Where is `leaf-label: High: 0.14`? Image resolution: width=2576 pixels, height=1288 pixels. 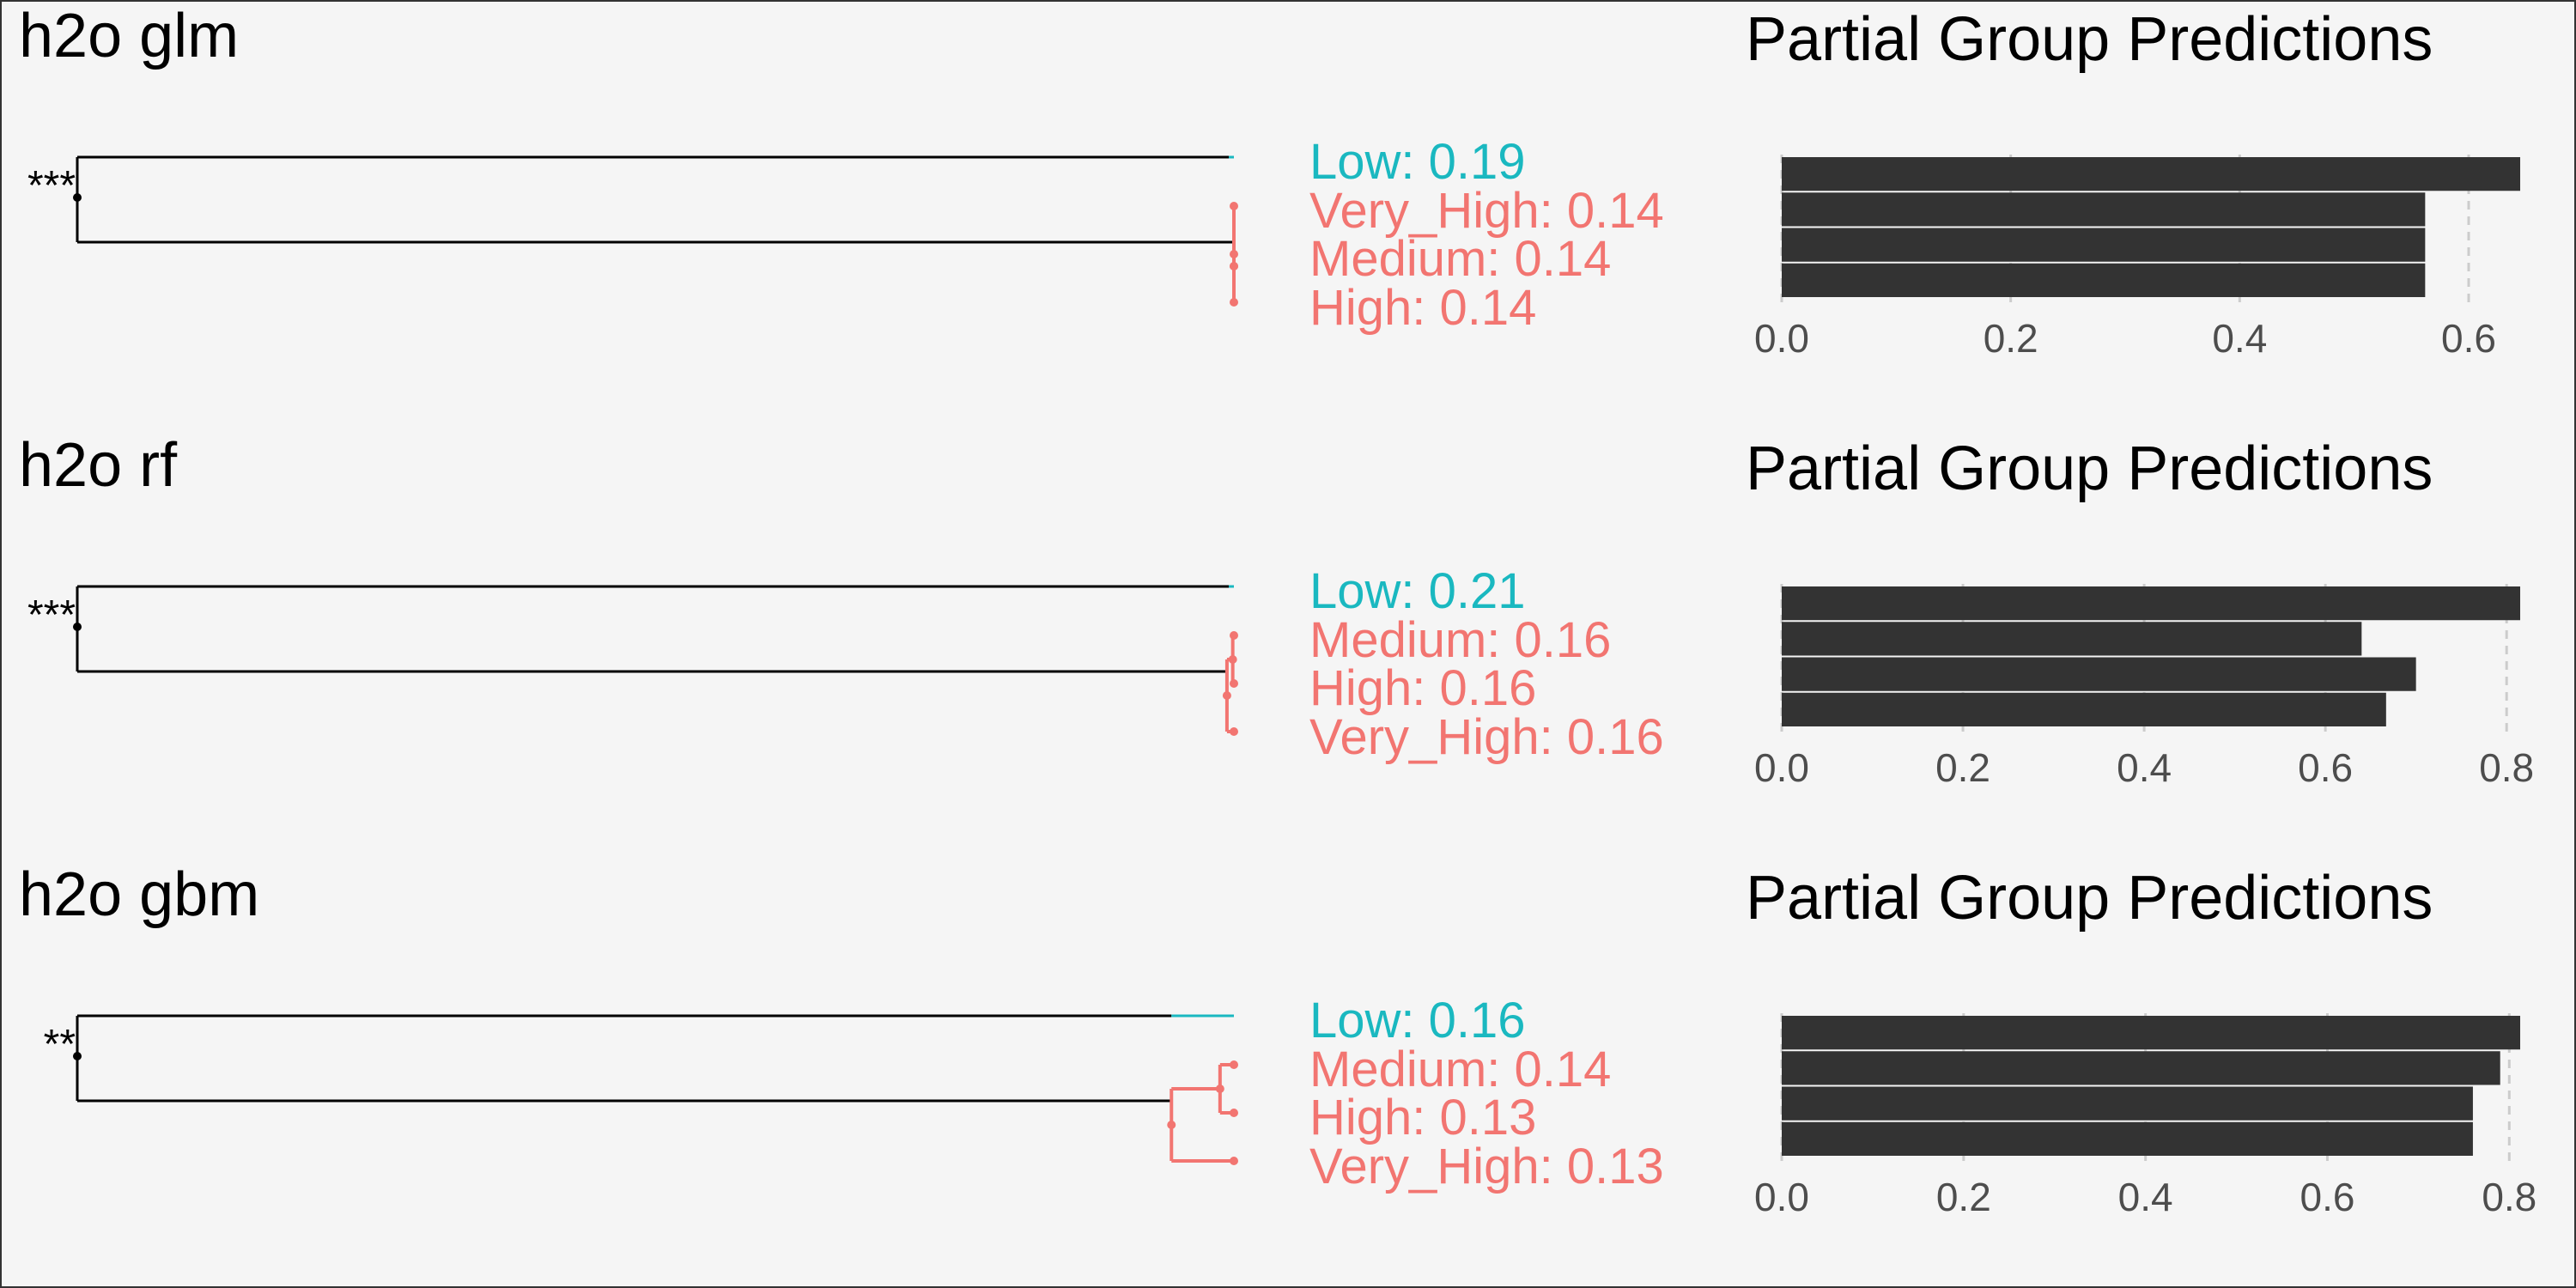
leaf-label: High: 0.14 is located at coordinates (1422, 308).